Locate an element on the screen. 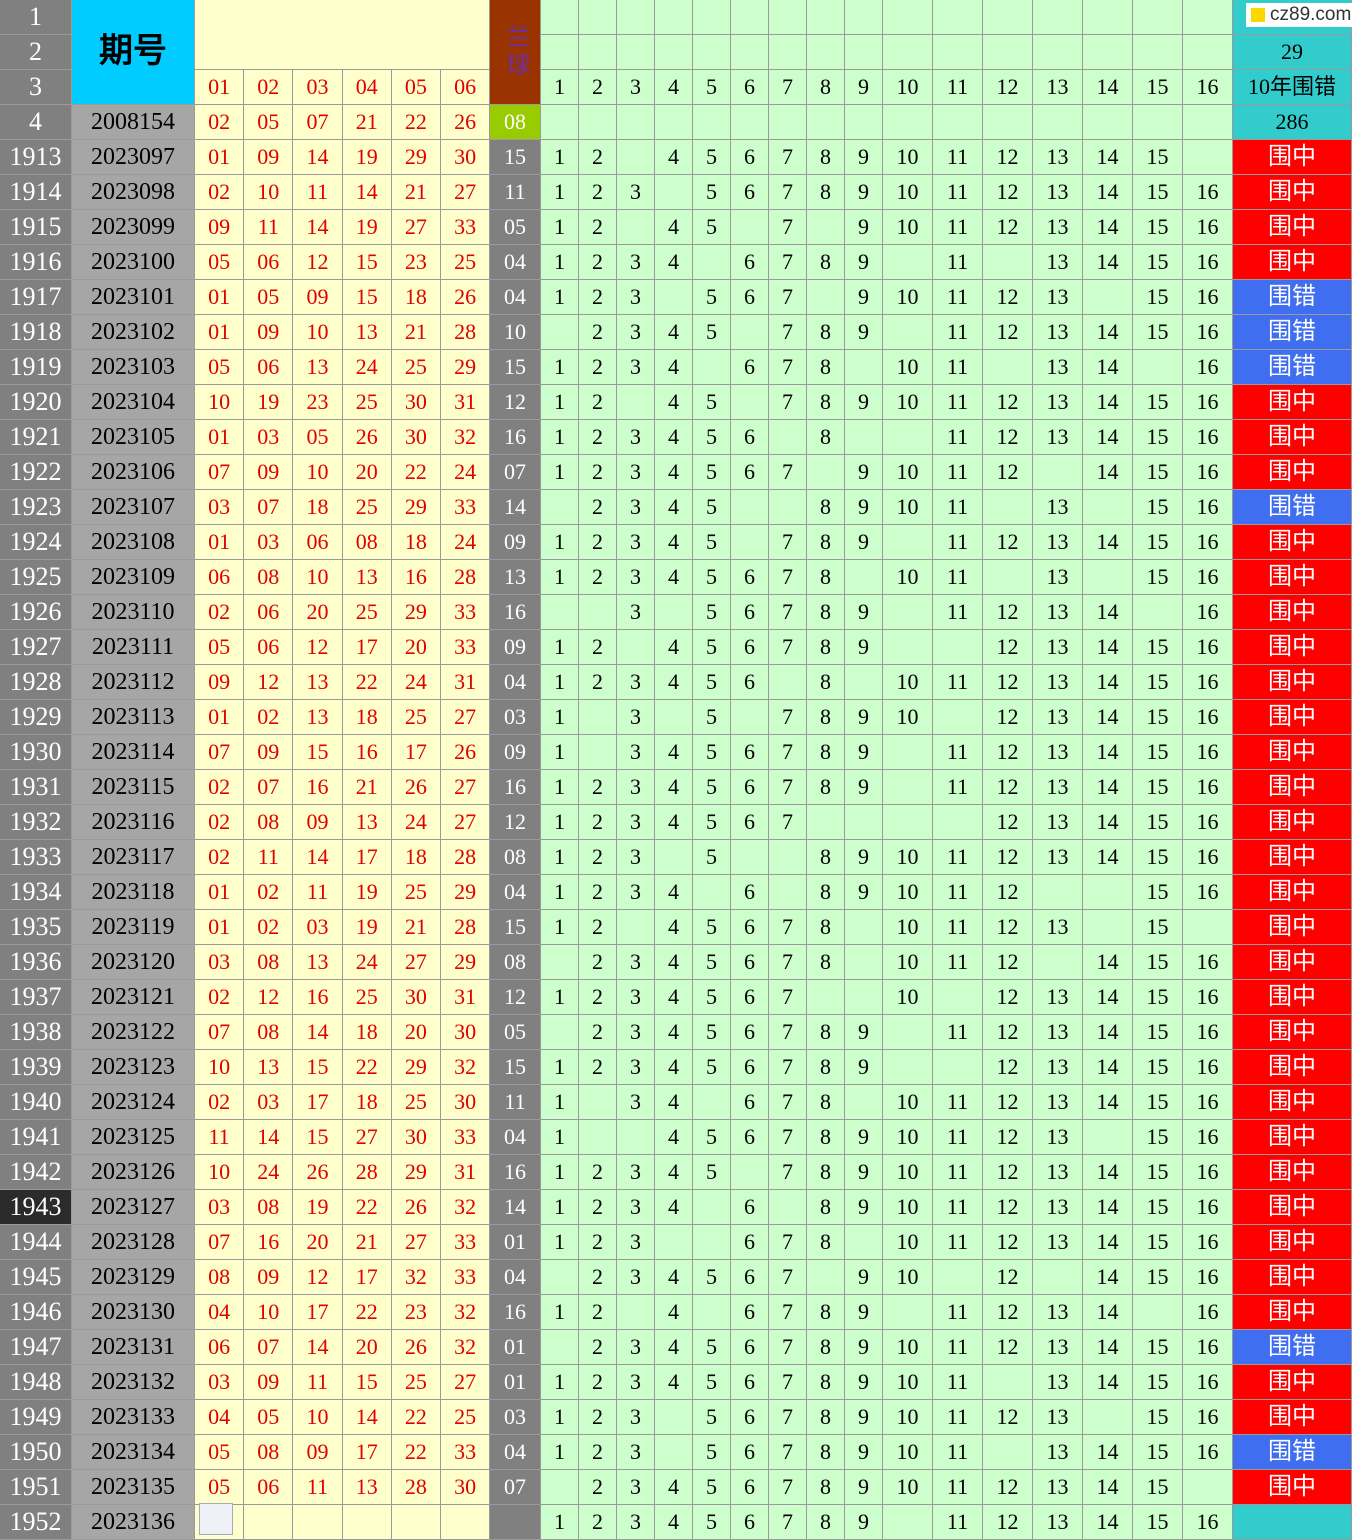 This screenshot has height=1540, width=1352. issue: 2023114 is located at coordinates (133, 752).